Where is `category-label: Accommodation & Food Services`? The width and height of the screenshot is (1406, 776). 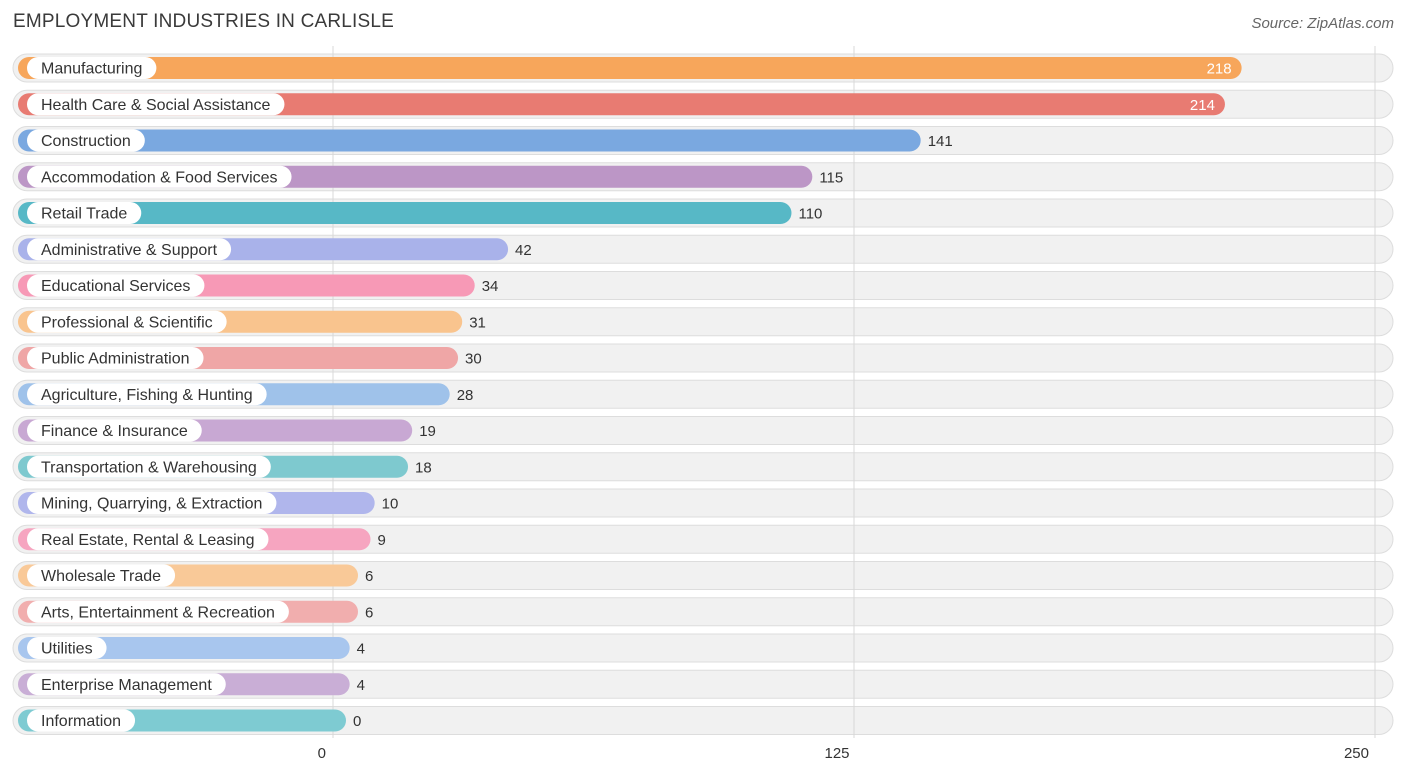 category-label: Accommodation & Food Services is located at coordinates (159, 177).